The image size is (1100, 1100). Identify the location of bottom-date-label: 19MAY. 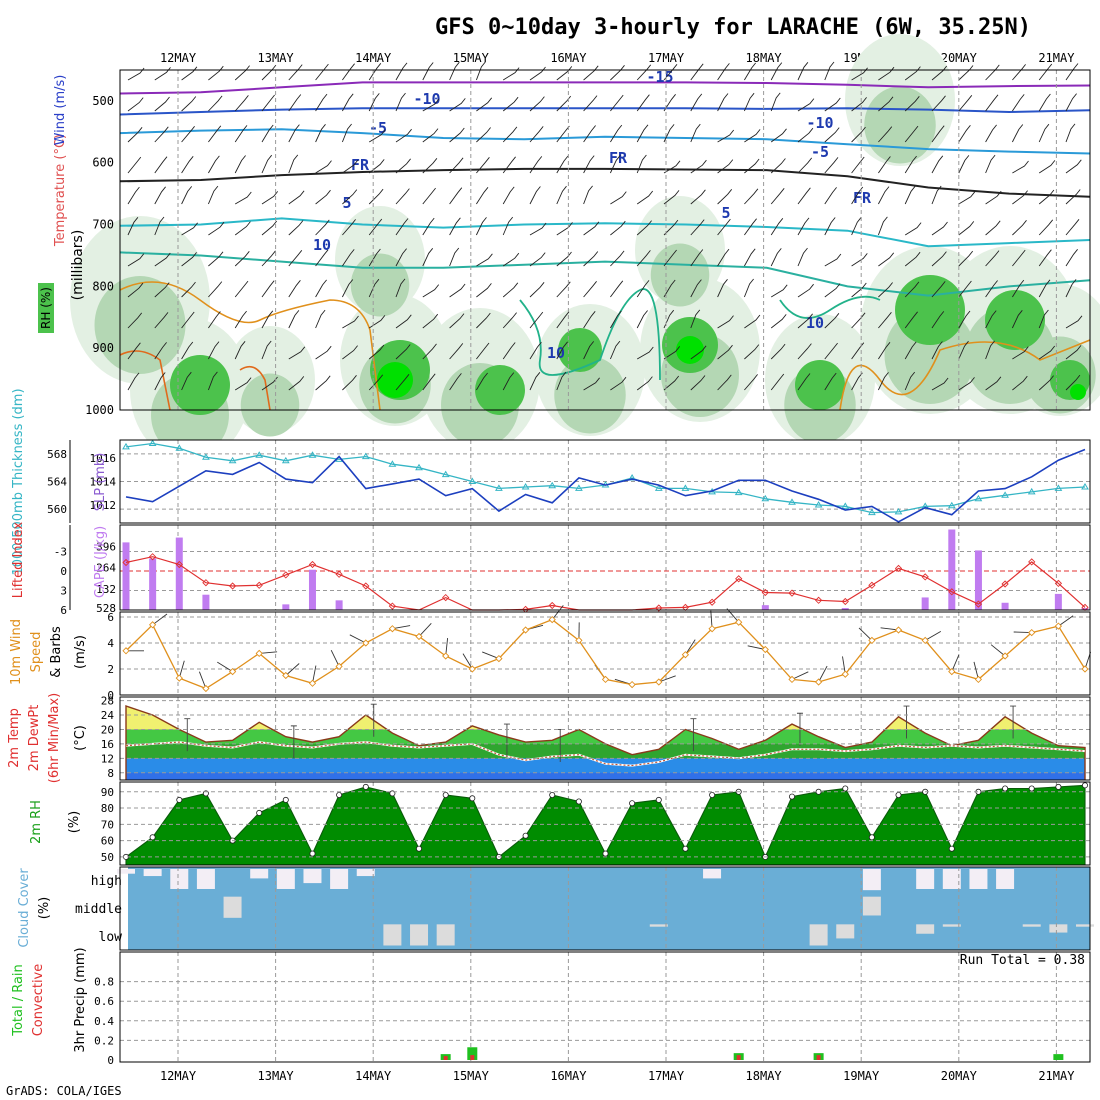
(861, 1076).